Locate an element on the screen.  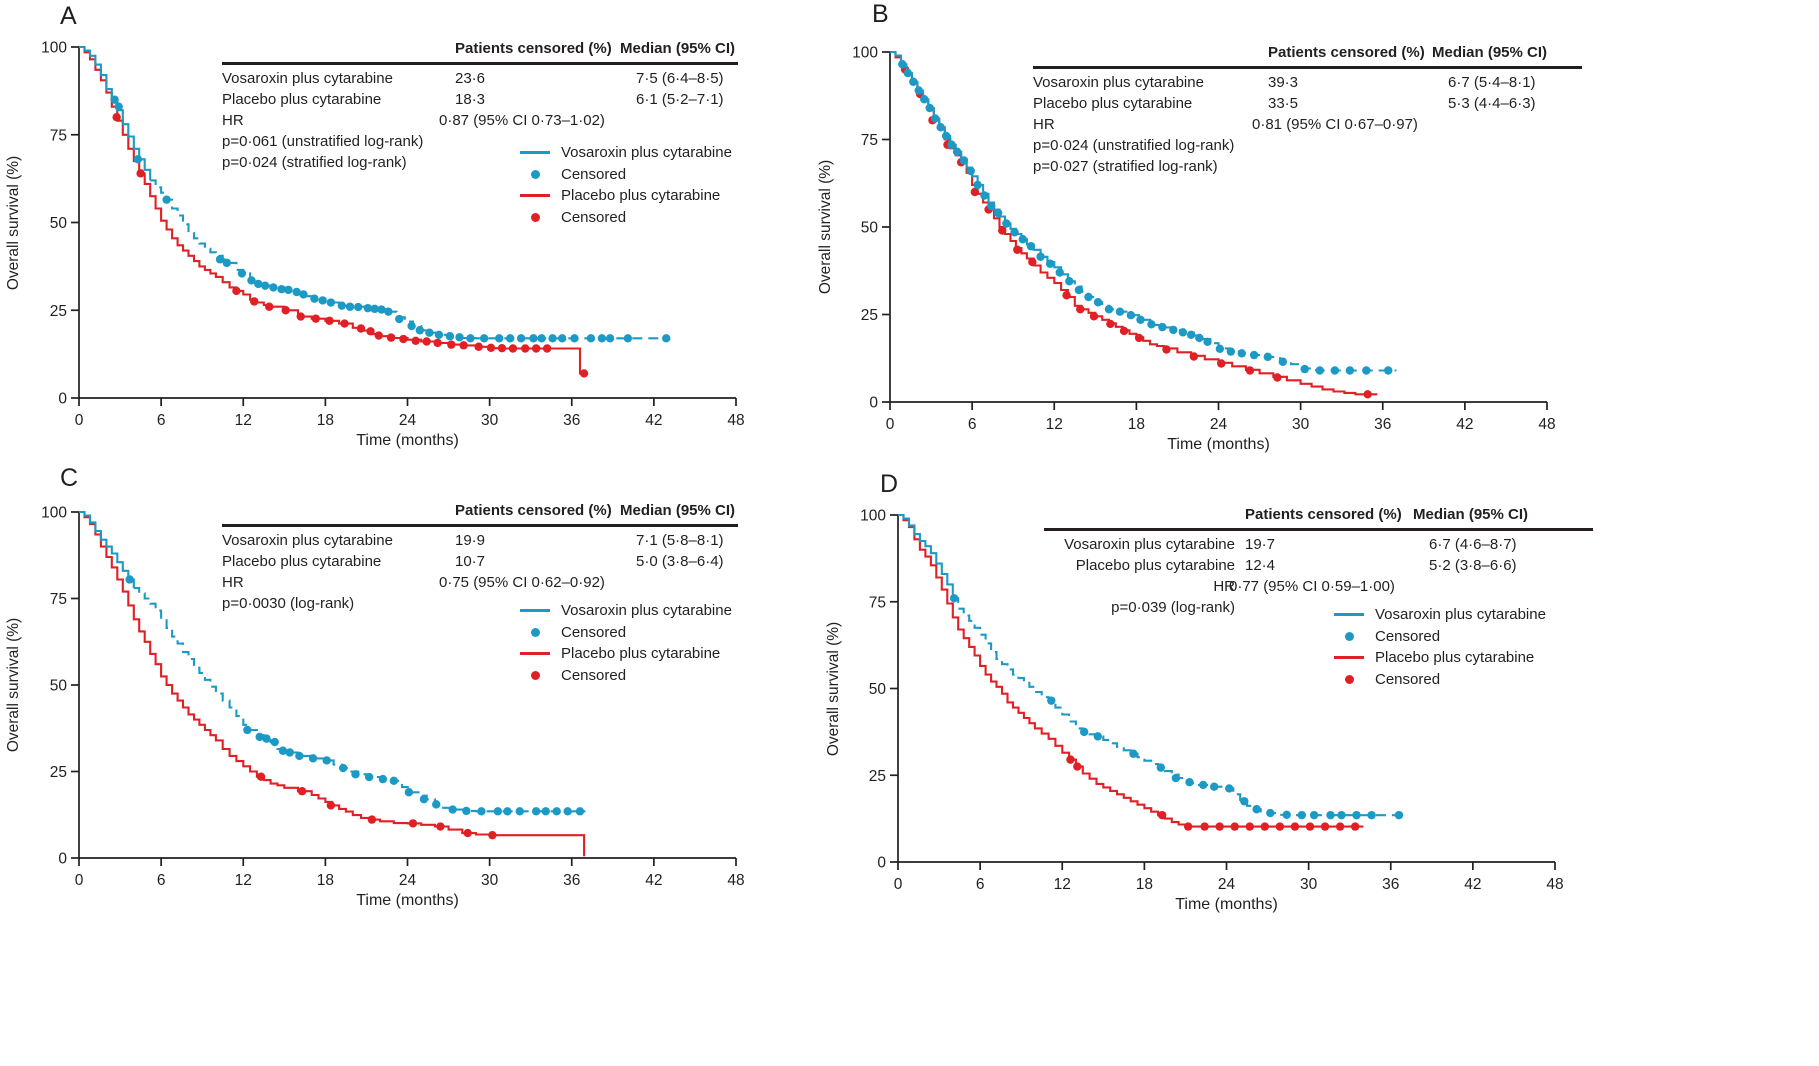
x-tick-label: 12 is located at coordinates (1062, 884).